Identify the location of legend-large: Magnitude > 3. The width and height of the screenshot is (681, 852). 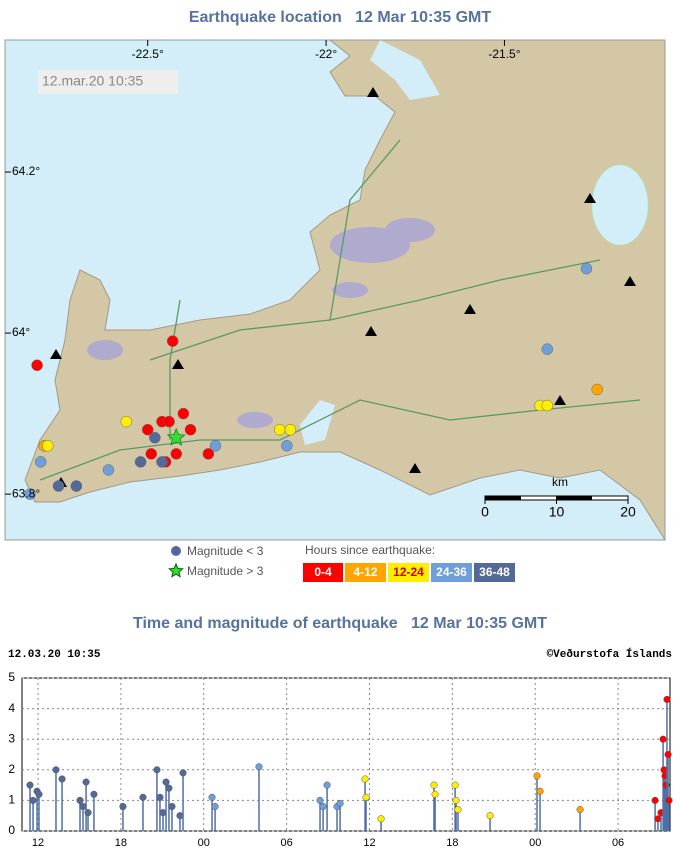
(225, 571).